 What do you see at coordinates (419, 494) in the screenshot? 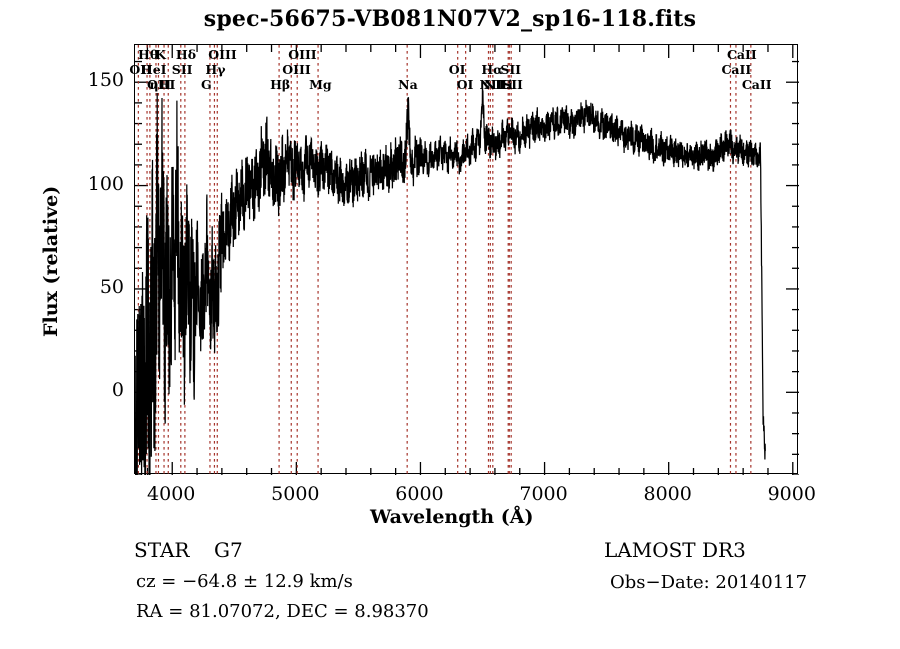
I see `x-tick-6000: 6000` at bounding box center [419, 494].